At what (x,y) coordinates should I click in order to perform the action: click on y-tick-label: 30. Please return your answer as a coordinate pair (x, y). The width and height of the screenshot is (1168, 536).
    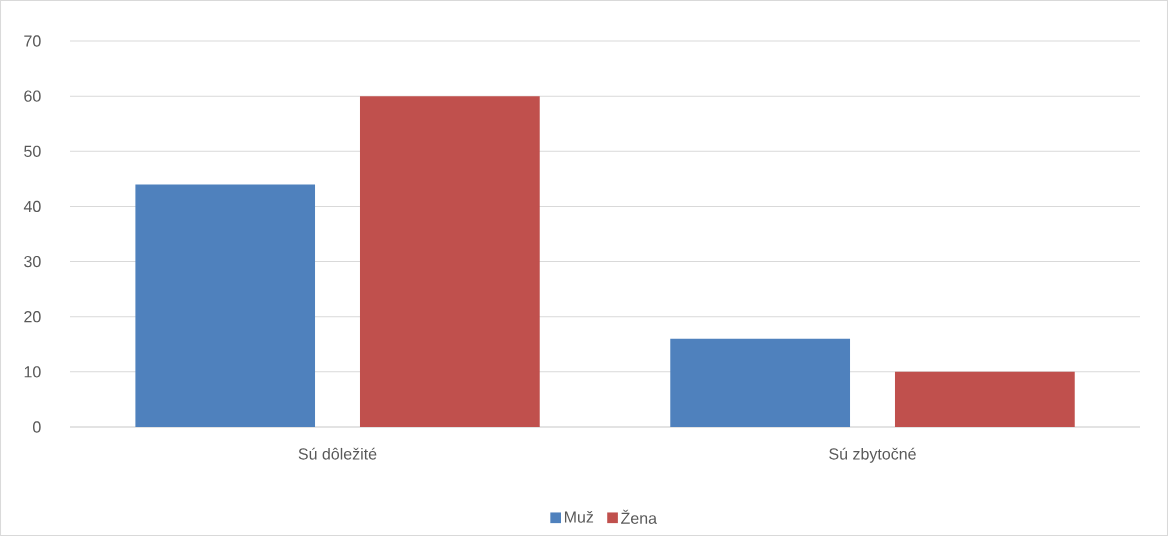
    Looking at the image, I should click on (32, 261).